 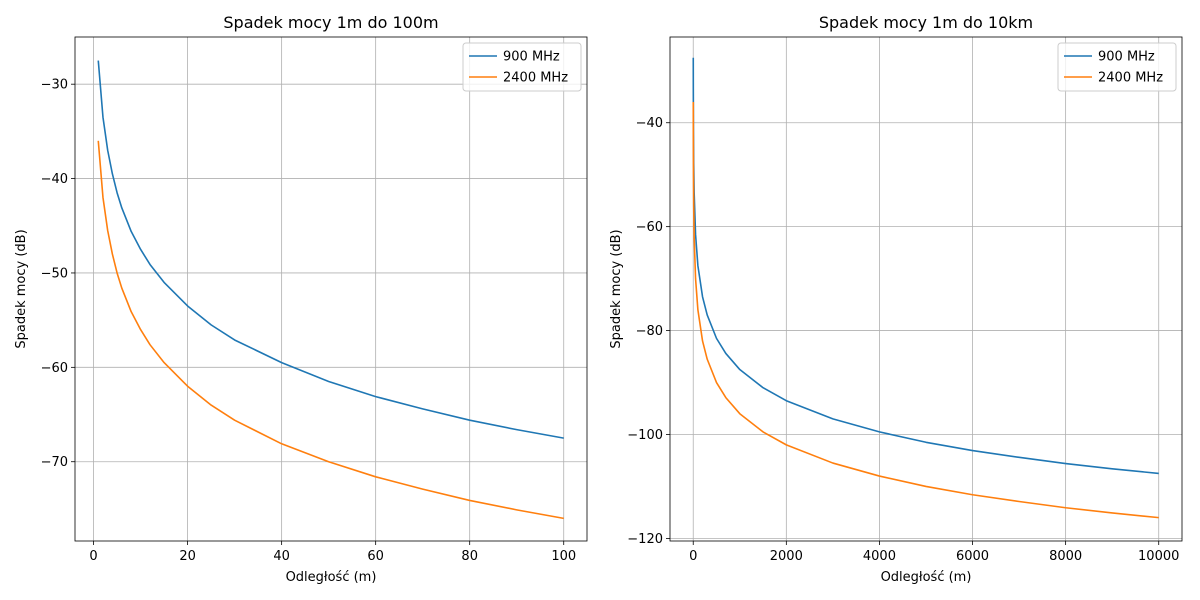 What do you see at coordinates (330, 22) in the screenshot?
I see `chart-title: Spadek mocy 1m do 100m` at bounding box center [330, 22].